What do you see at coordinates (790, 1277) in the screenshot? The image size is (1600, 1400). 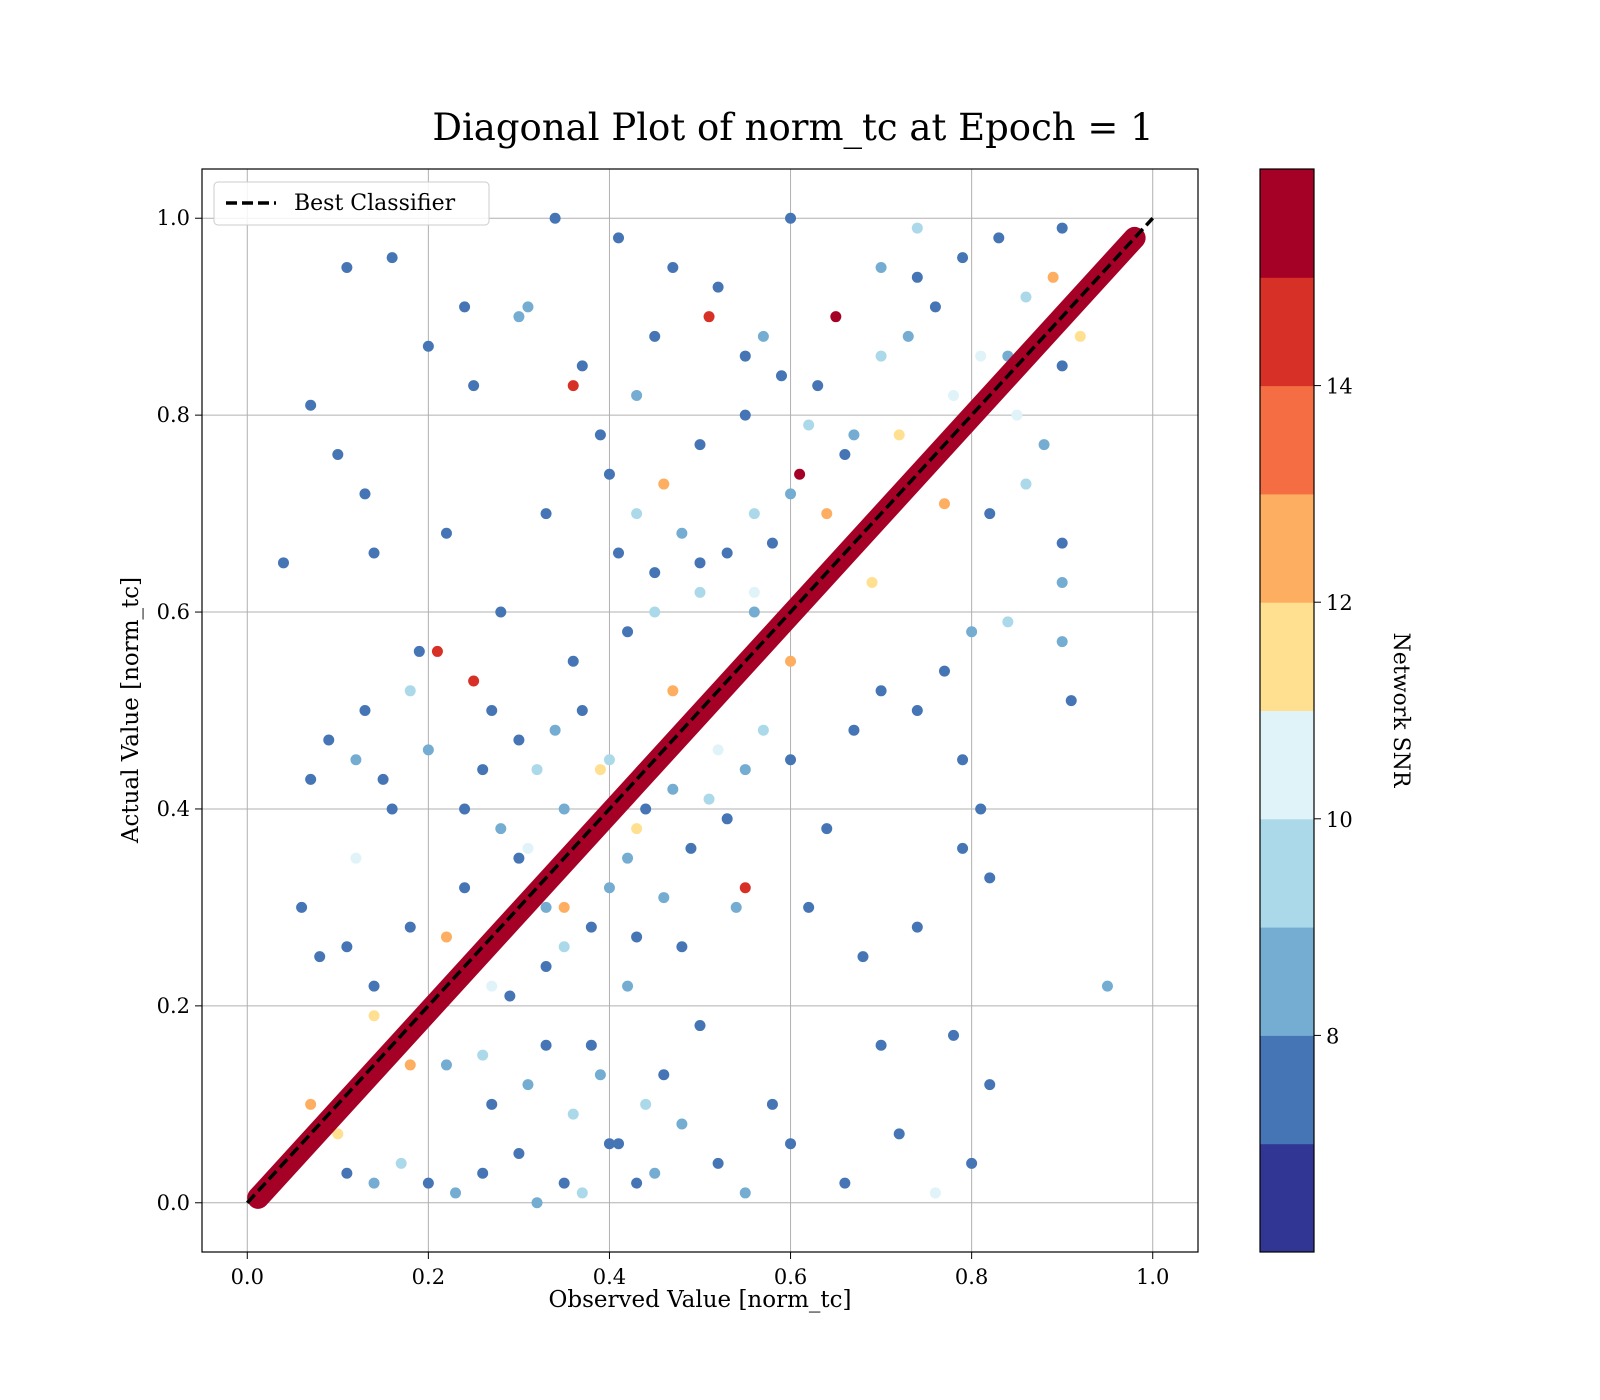 I see `x-tick-label: 0.6` at bounding box center [790, 1277].